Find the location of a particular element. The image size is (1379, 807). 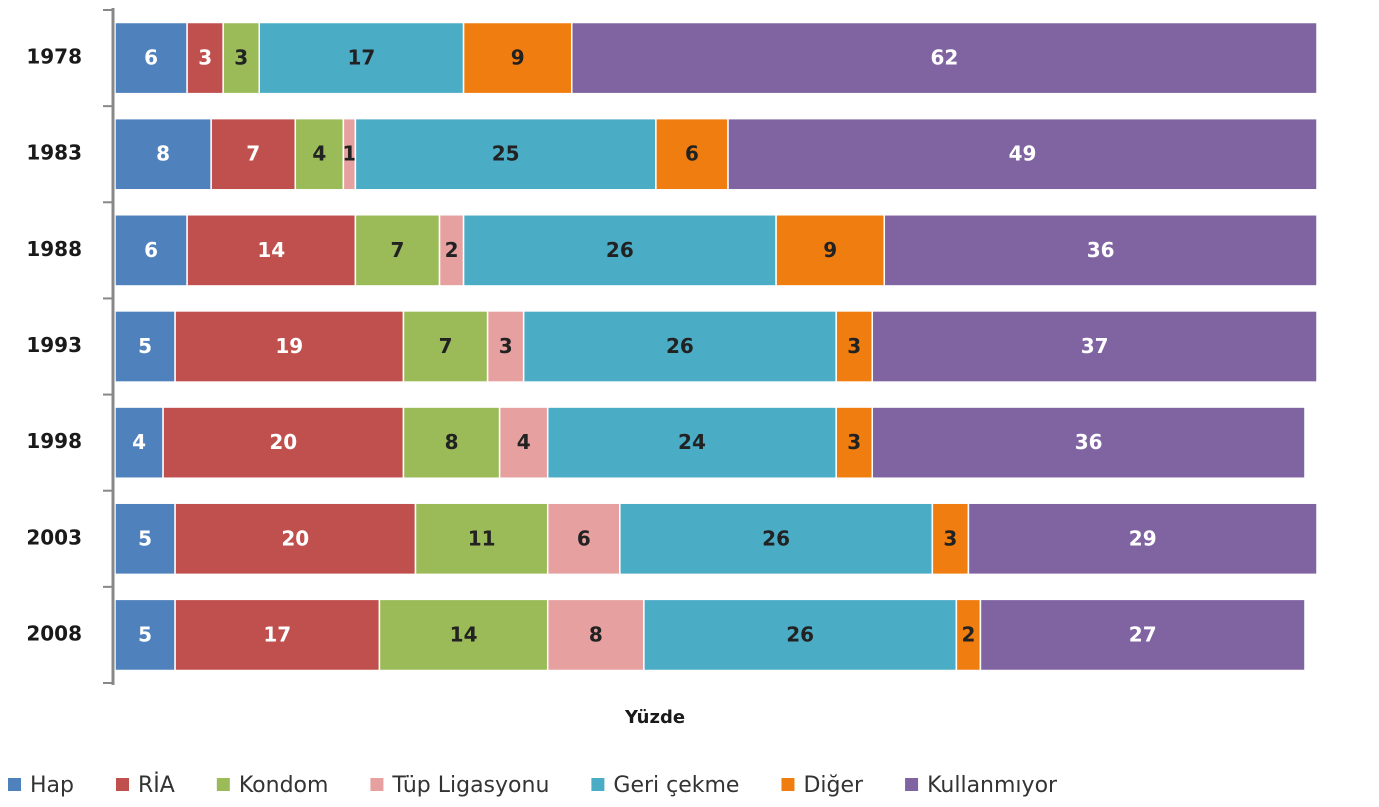

y-tick-label: 1978 is located at coordinates (54, 57).